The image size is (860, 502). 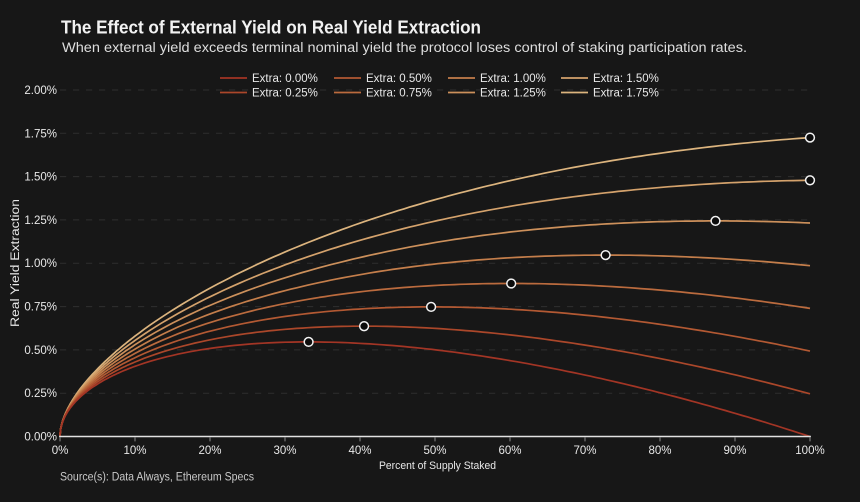 I want to click on svg-text: 60%, so click(x=509, y=451).